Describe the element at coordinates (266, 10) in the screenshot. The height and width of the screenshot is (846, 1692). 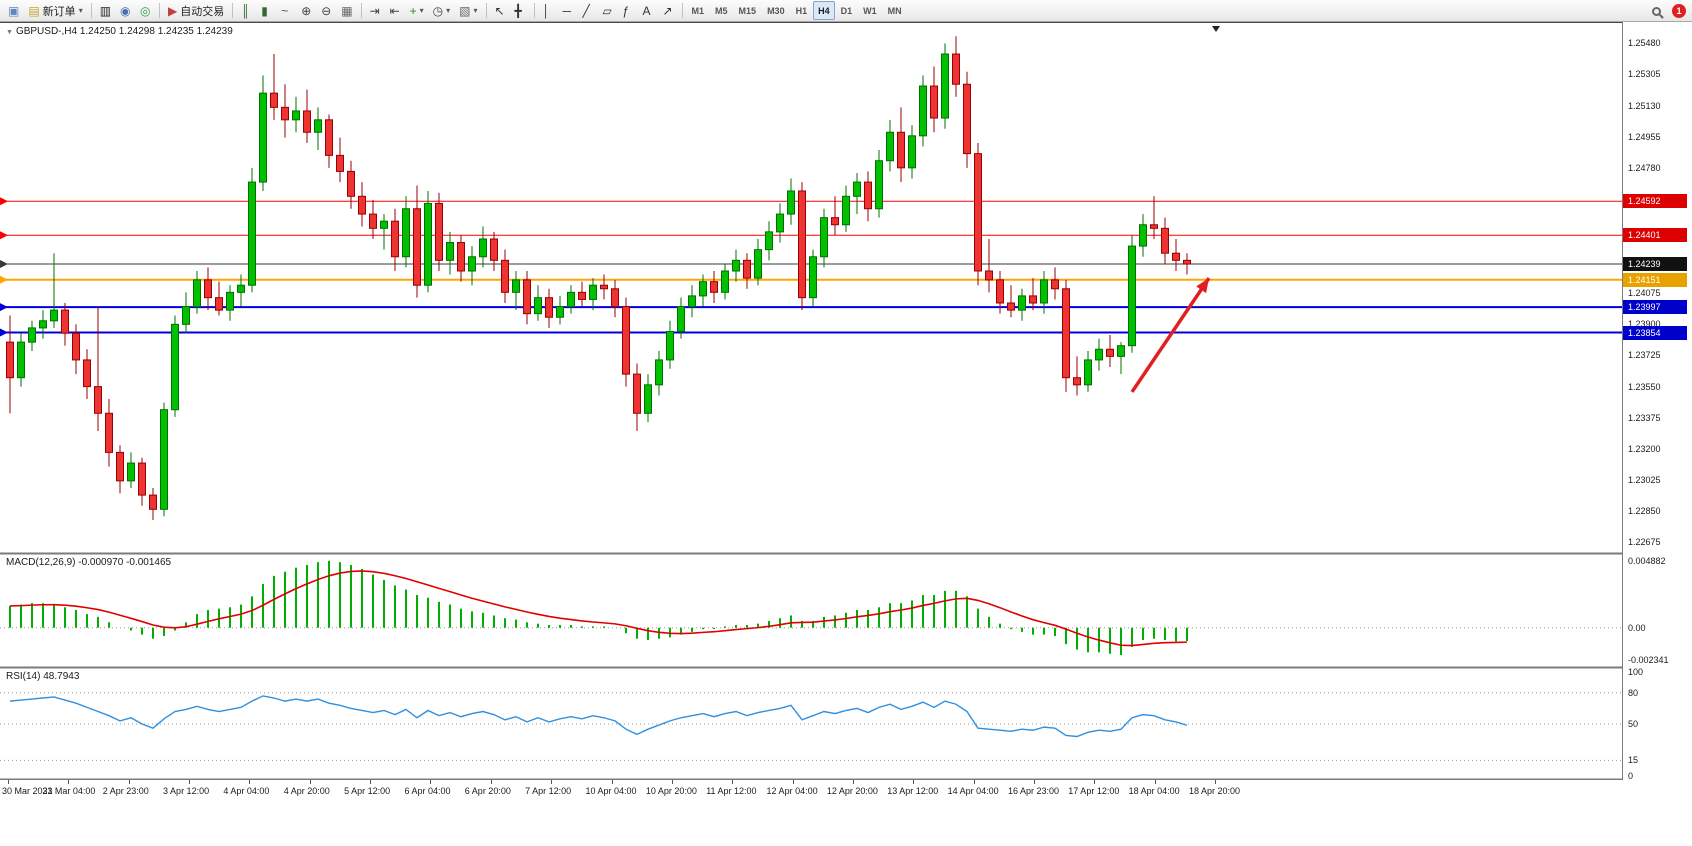
I see `candlestick-mode-button: ▮` at that location.